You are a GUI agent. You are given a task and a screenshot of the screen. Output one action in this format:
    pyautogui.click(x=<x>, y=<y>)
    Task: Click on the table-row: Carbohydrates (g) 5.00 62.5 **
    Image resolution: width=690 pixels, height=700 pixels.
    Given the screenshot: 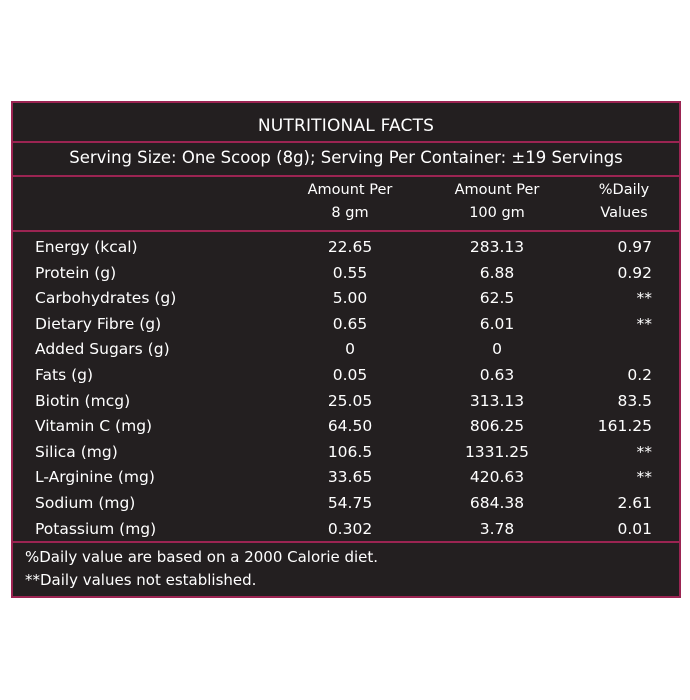 What is the action you would take?
    pyautogui.click(x=346, y=299)
    